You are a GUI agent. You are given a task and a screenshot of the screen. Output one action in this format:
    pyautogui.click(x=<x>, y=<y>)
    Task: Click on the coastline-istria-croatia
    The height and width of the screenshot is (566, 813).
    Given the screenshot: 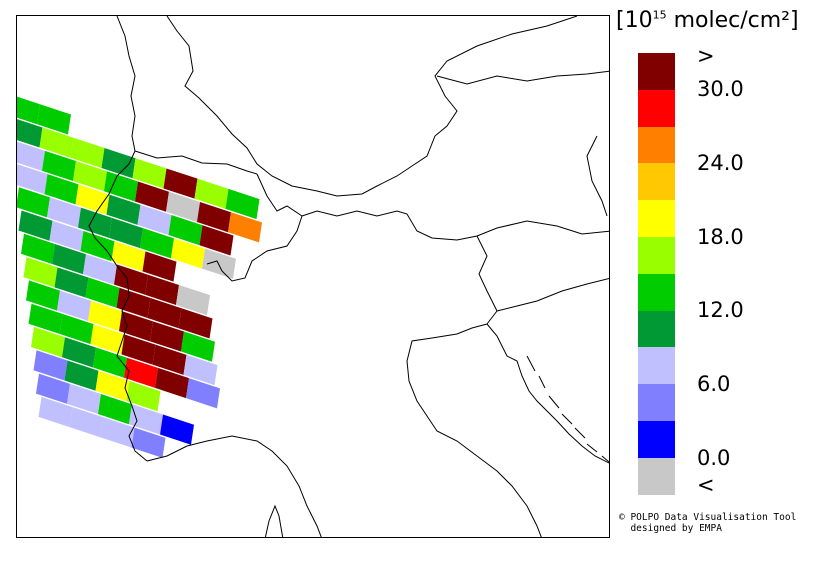 What is the action you would take?
    pyautogui.click(x=547, y=393)
    